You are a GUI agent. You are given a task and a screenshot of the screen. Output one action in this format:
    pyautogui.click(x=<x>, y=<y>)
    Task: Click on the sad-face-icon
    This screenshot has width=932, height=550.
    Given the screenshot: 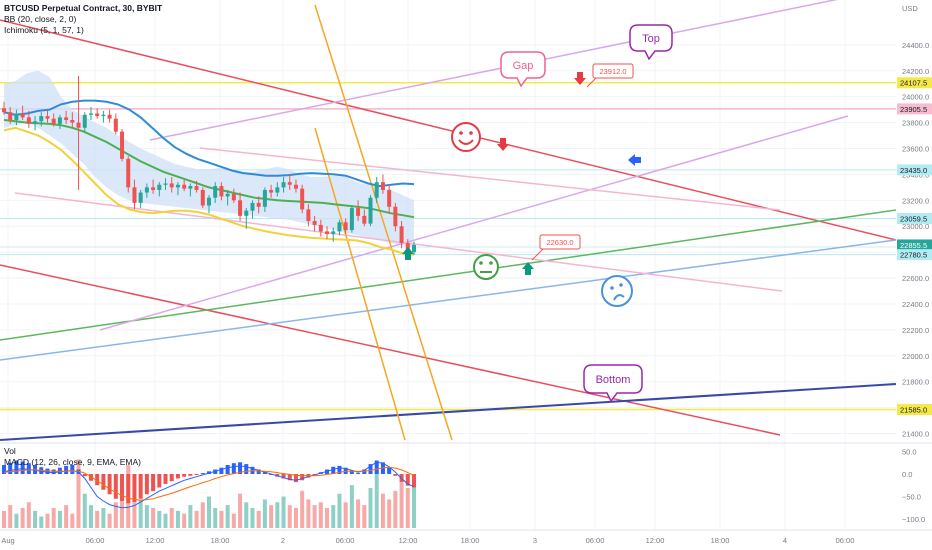 What is the action you would take?
    pyautogui.click(x=617, y=291)
    